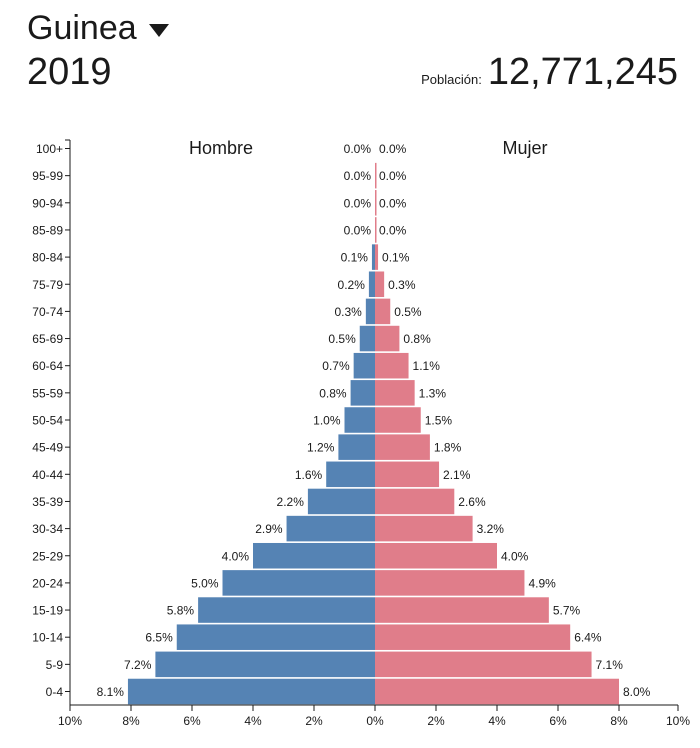  Describe the element at coordinates (55, 665) in the screenshot. I see `y-tick-label-5-9: 5-9` at that location.